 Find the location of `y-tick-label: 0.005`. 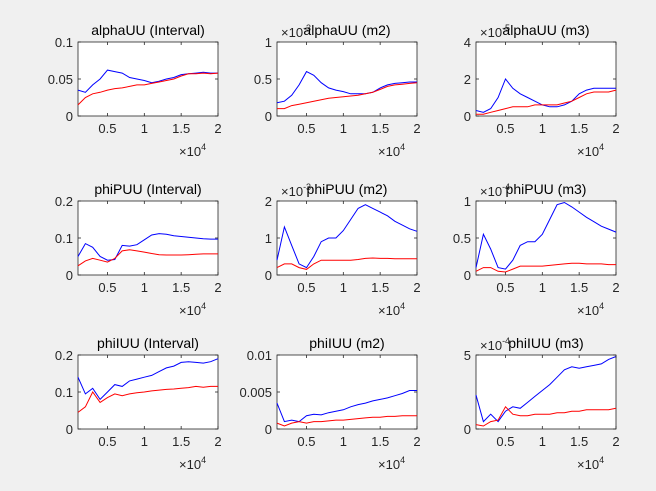

y-tick-label: 0.005 is located at coordinates (255, 392).